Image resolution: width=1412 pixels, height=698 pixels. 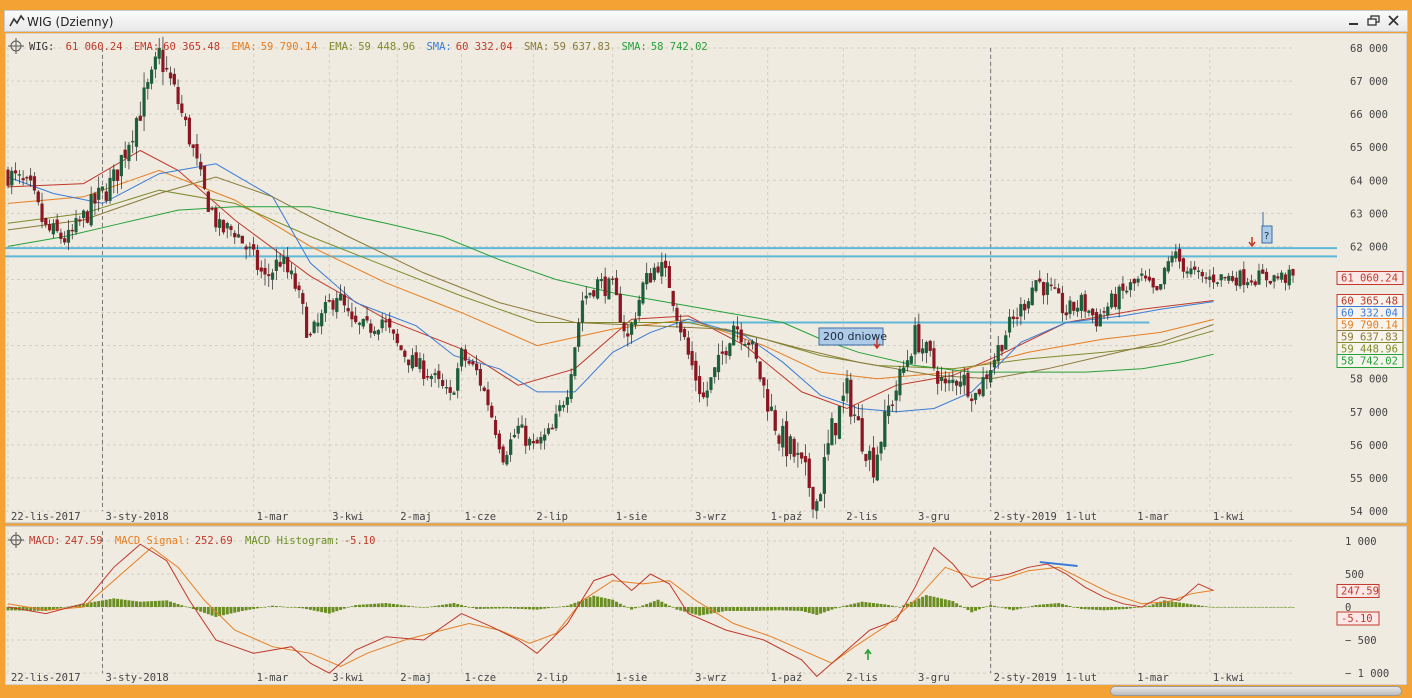 I want to click on close-icon, so click(x=1394, y=21).